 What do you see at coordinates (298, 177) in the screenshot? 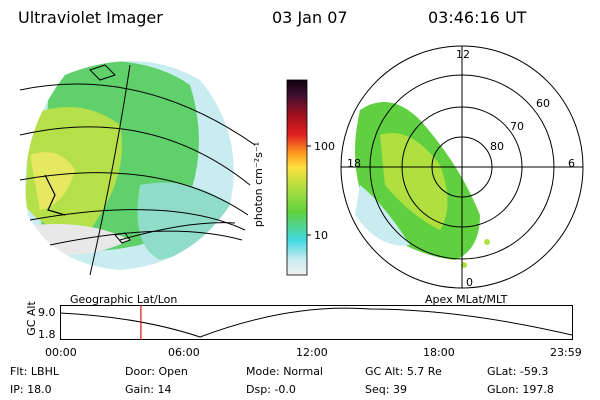
I see `colorbar` at bounding box center [298, 177].